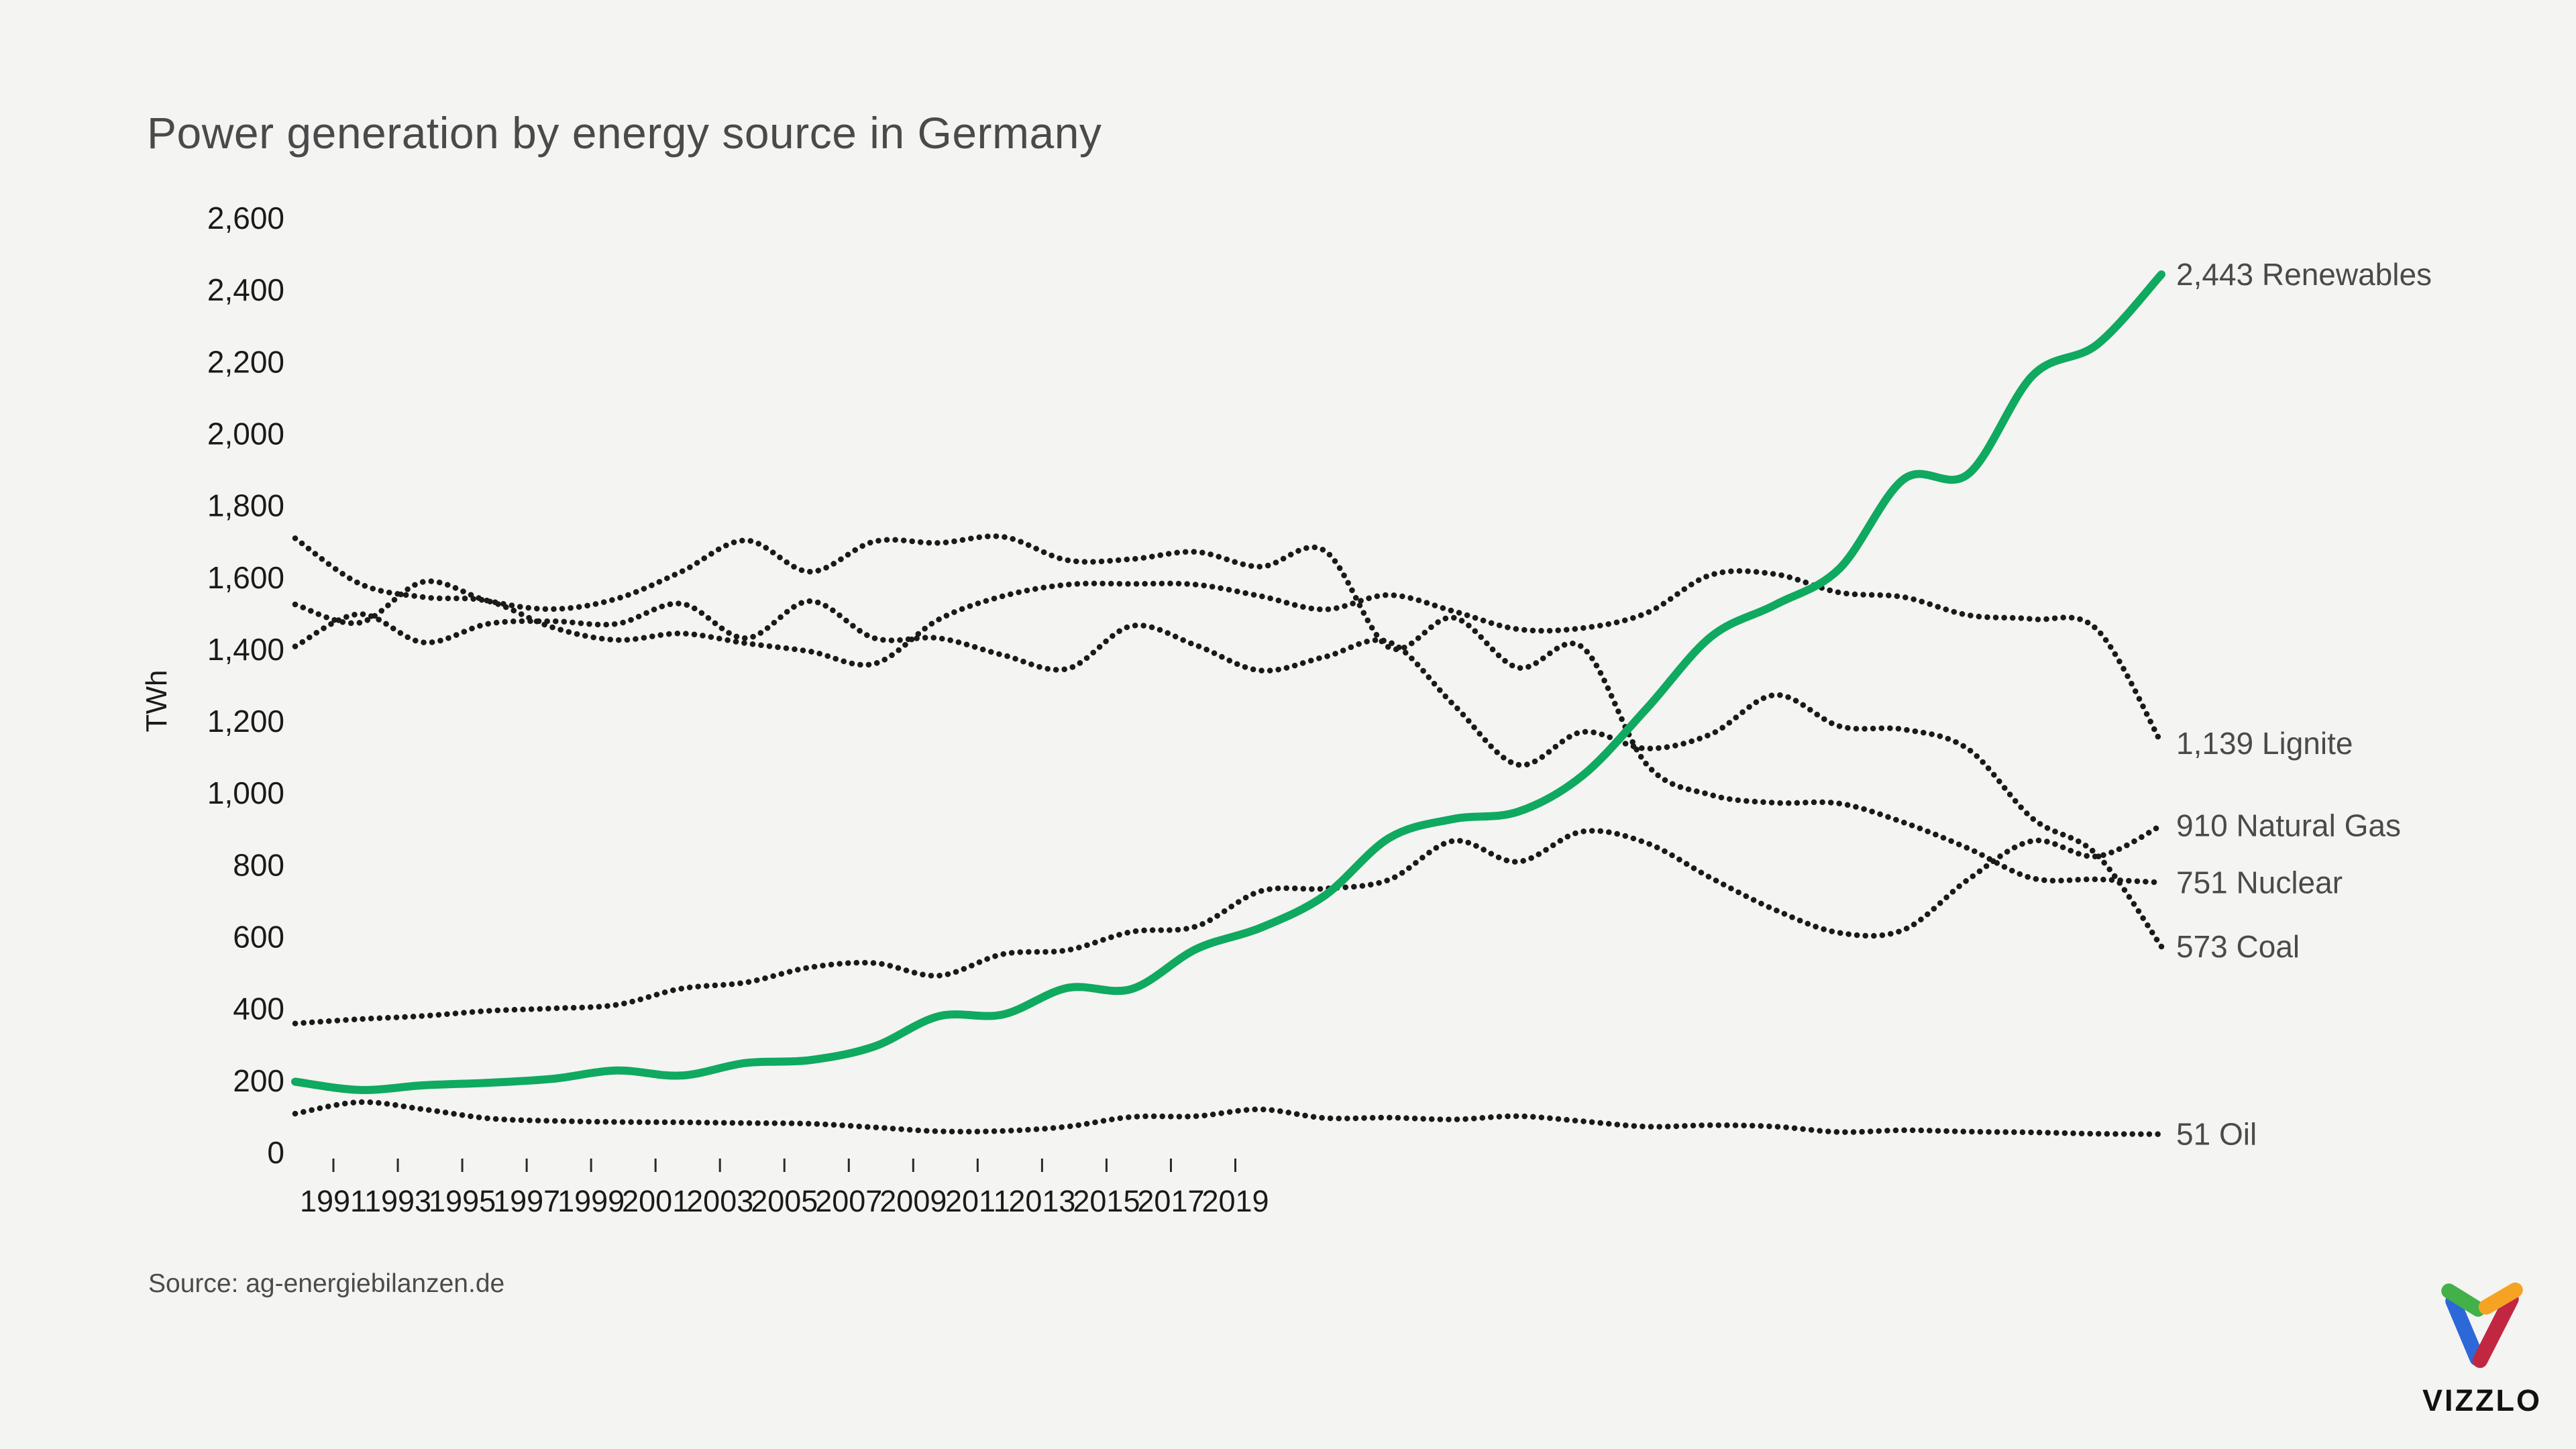  Describe the element at coordinates (156, 701) in the screenshot. I see `y-axis-title: TWh` at that location.